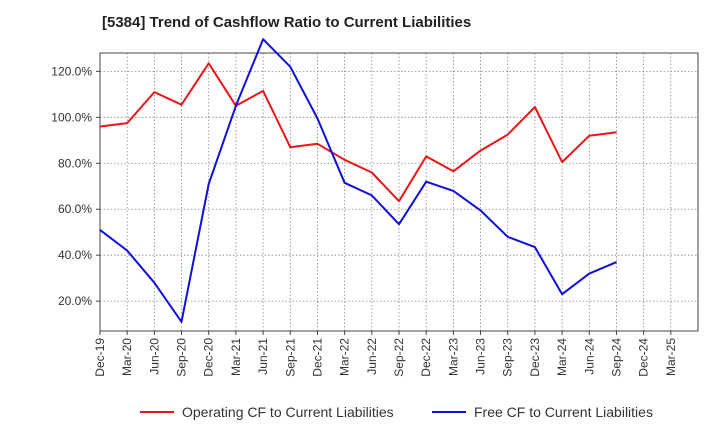  What do you see at coordinates (71, 117) in the screenshot?
I see `y-tick-label: 100.0%` at bounding box center [71, 117].